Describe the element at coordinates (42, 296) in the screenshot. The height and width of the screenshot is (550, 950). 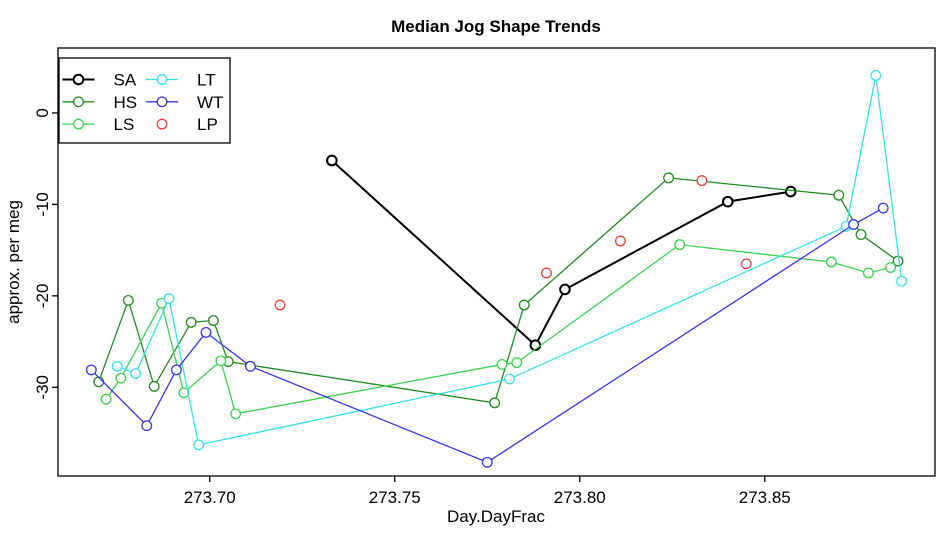
I see `y-axis-tick-label: -20` at that location.